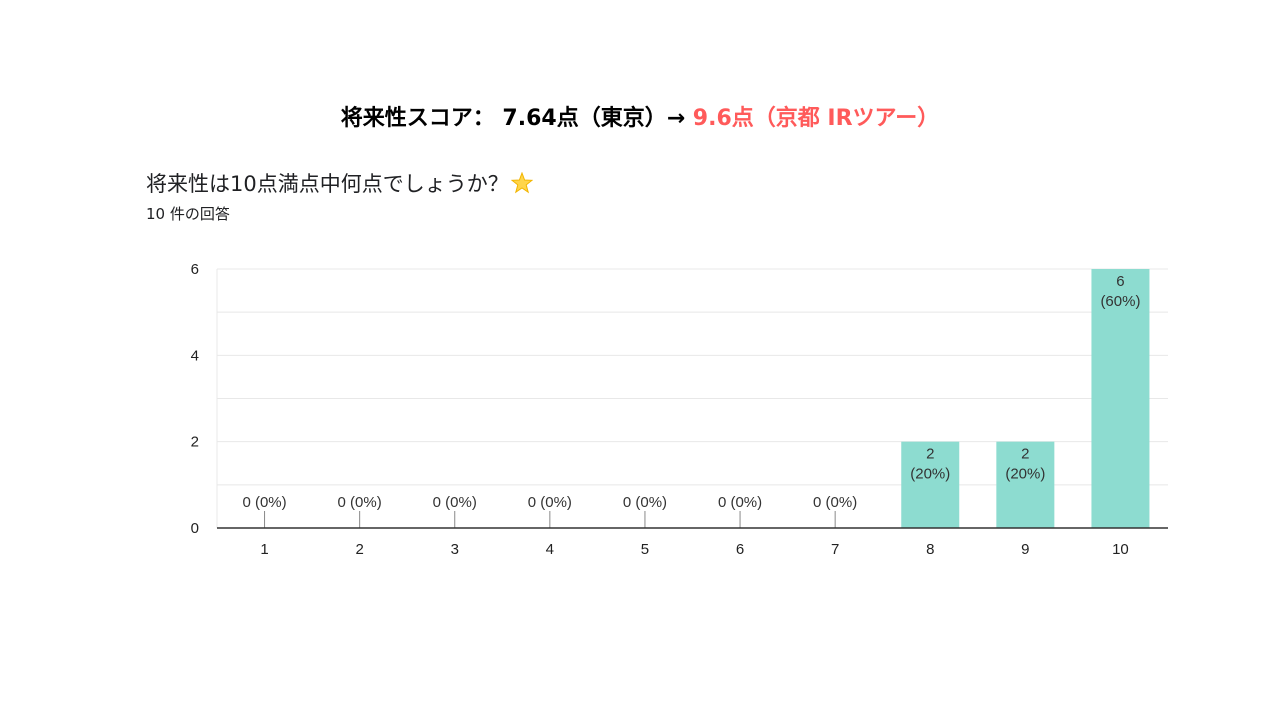  Describe the element at coordinates (550, 549) in the screenshot. I see `x-tick-label: 4` at that location.